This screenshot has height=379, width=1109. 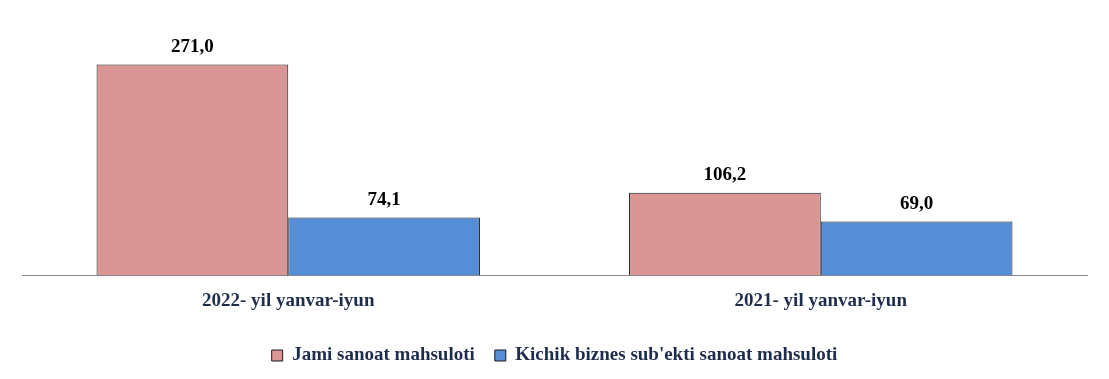 I want to click on data-label: 106,2, so click(x=725, y=174).